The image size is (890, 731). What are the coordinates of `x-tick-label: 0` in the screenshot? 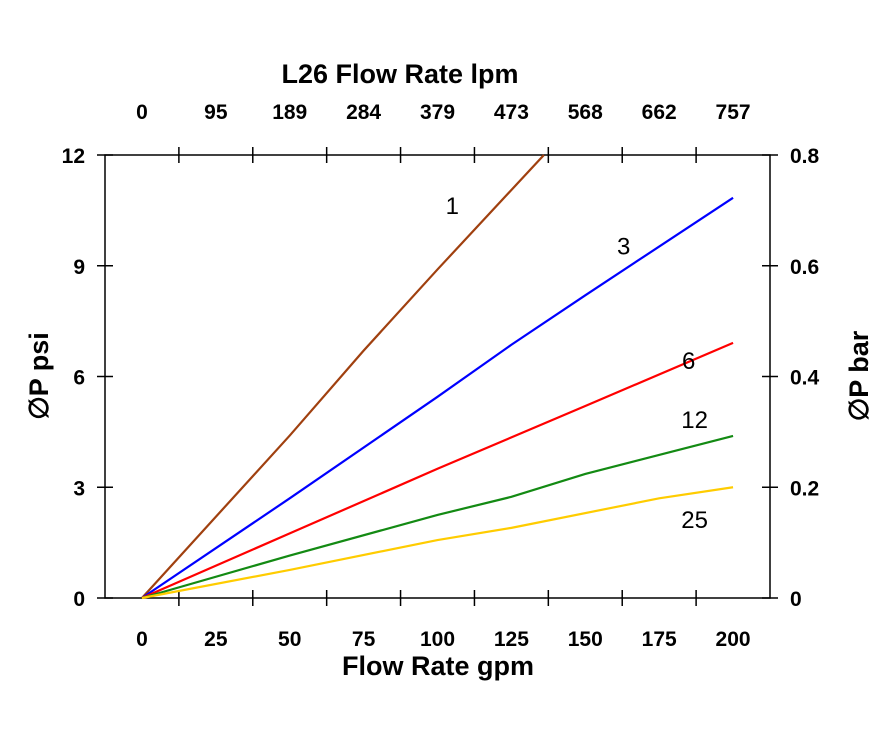 It's located at (142, 639).